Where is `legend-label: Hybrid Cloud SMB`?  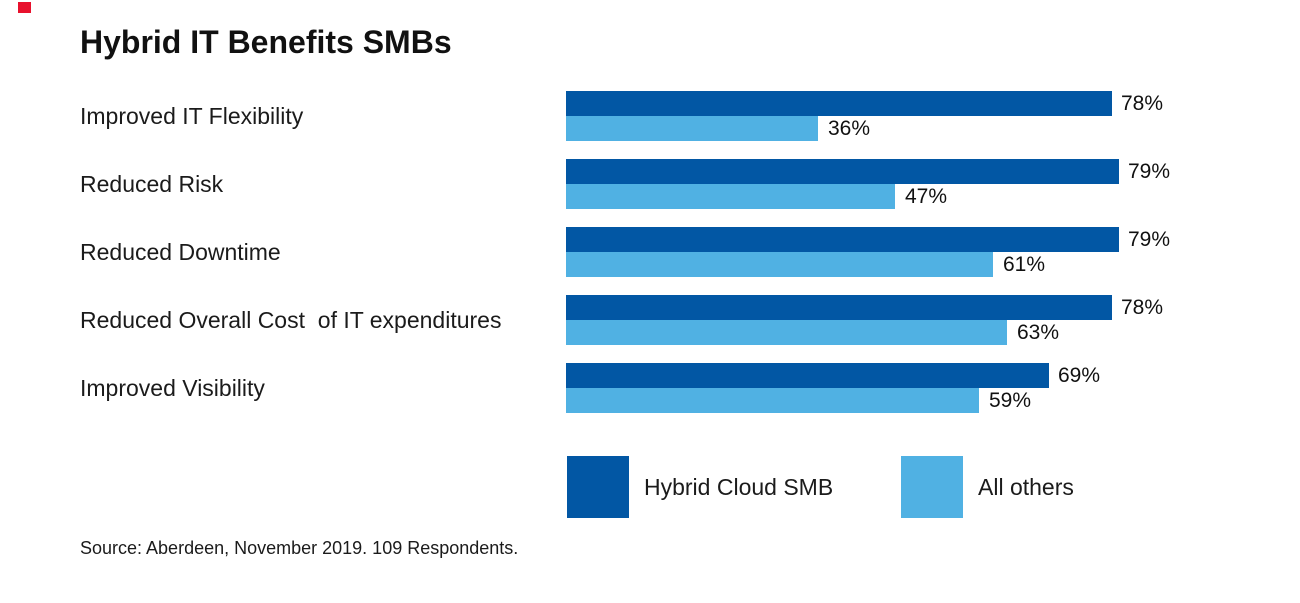
legend-label: Hybrid Cloud SMB is located at coordinates (739, 486).